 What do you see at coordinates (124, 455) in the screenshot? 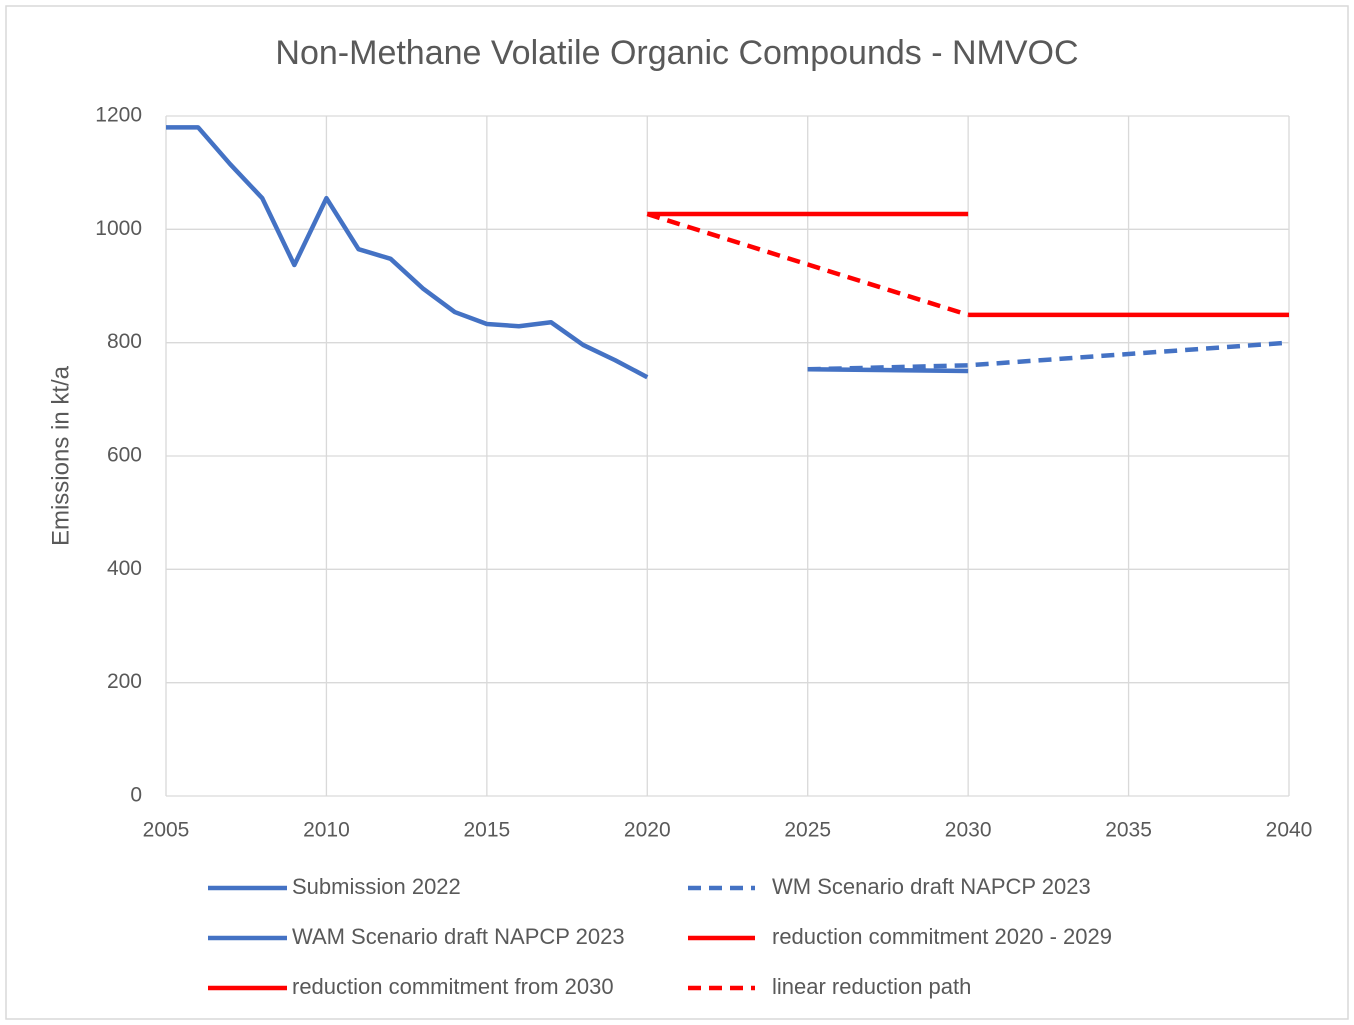
I see `y-tick-label: 600` at bounding box center [124, 455].